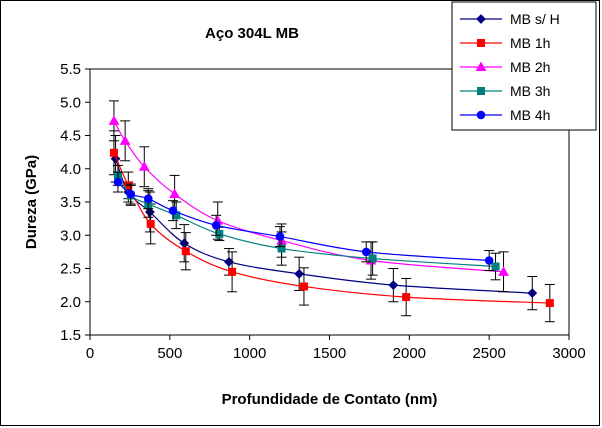 This screenshot has height=428, width=602. Describe the element at coordinates (535, 19) in the screenshot. I see `legend-label: MB s/ H` at that location.